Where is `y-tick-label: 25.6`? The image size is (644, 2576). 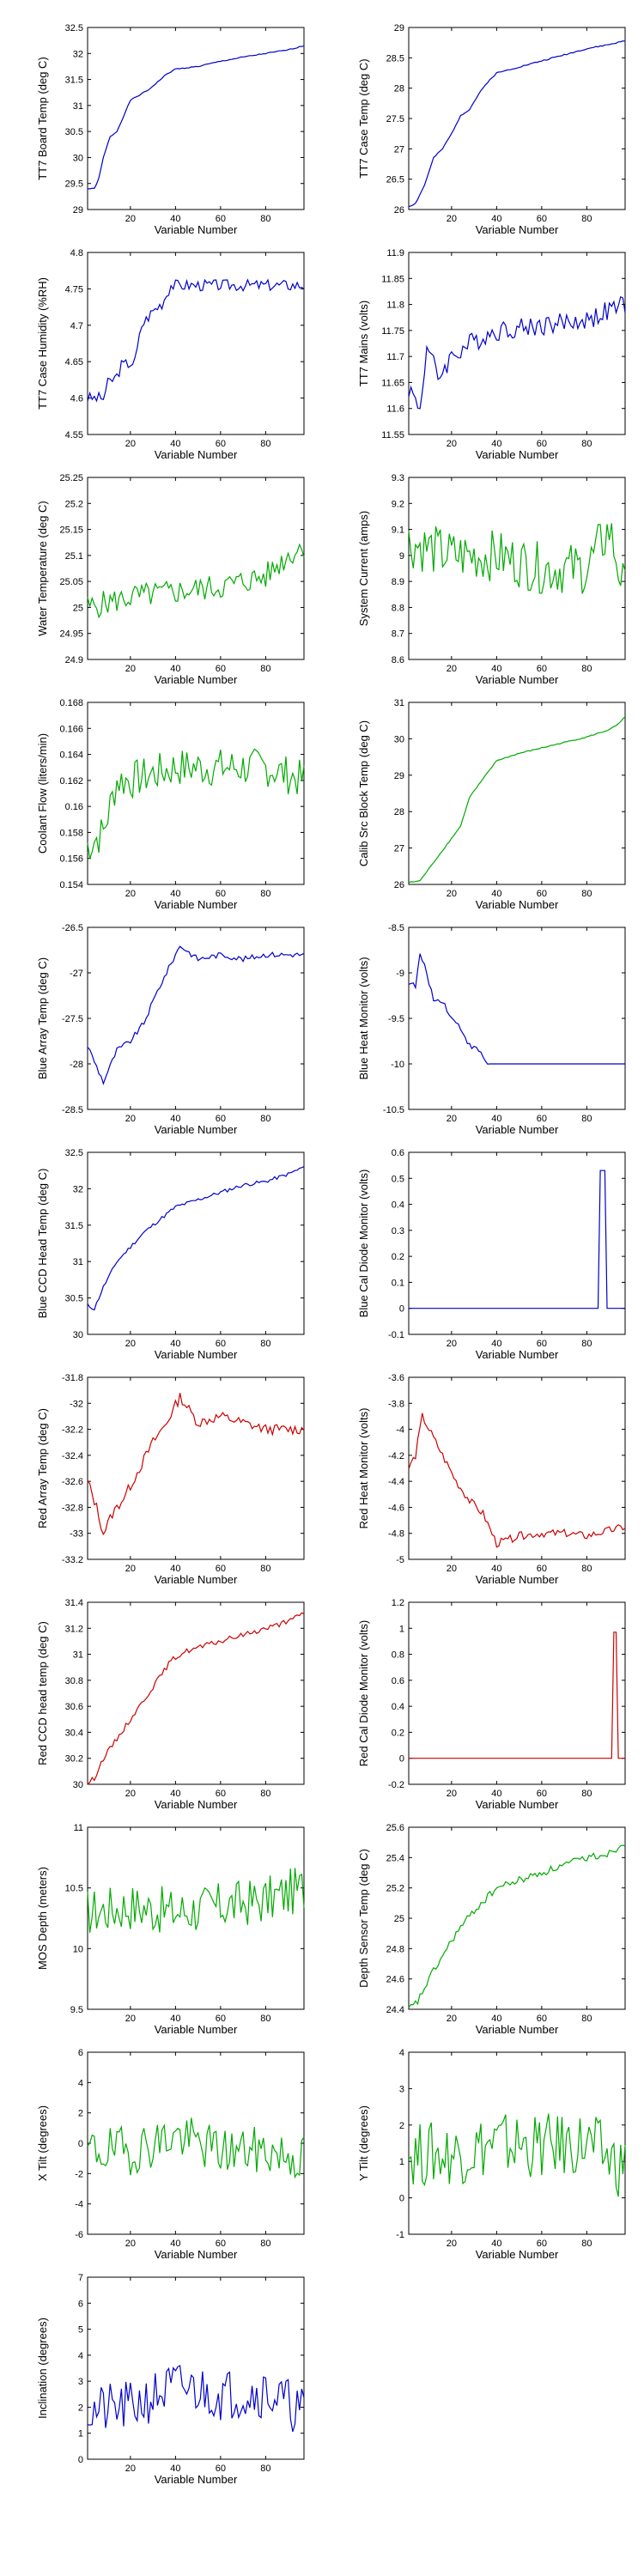 y-tick-label: 25.6 is located at coordinates (395, 1828).